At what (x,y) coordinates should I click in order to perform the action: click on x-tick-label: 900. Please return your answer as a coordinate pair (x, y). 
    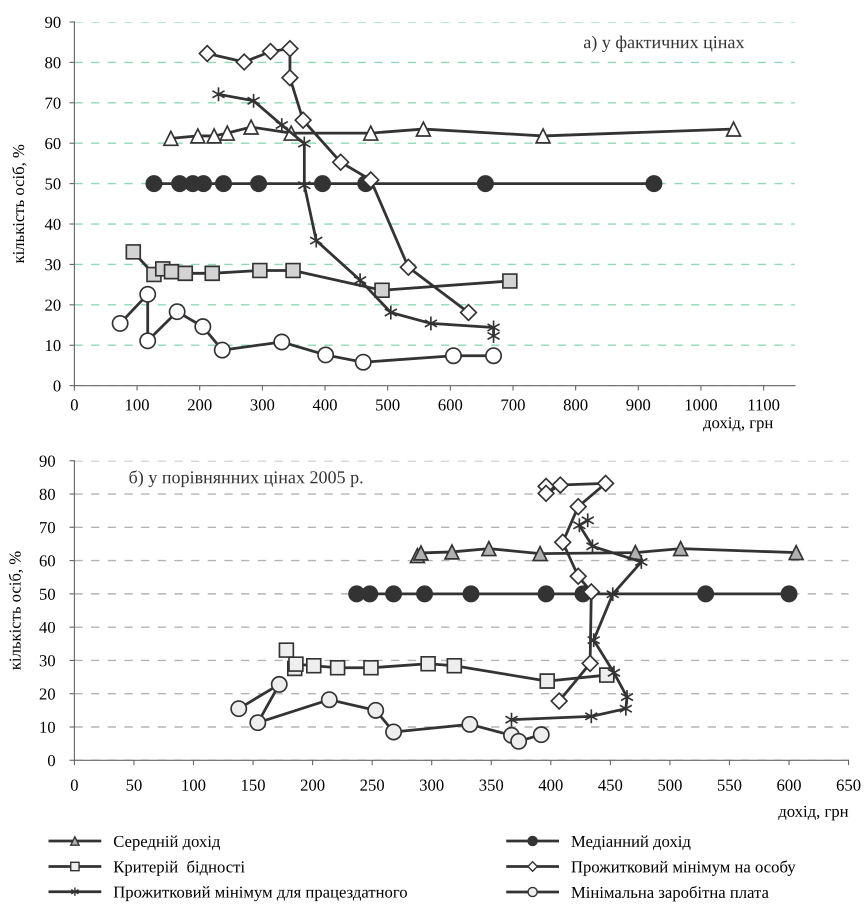
    Looking at the image, I should click on (638, 405).